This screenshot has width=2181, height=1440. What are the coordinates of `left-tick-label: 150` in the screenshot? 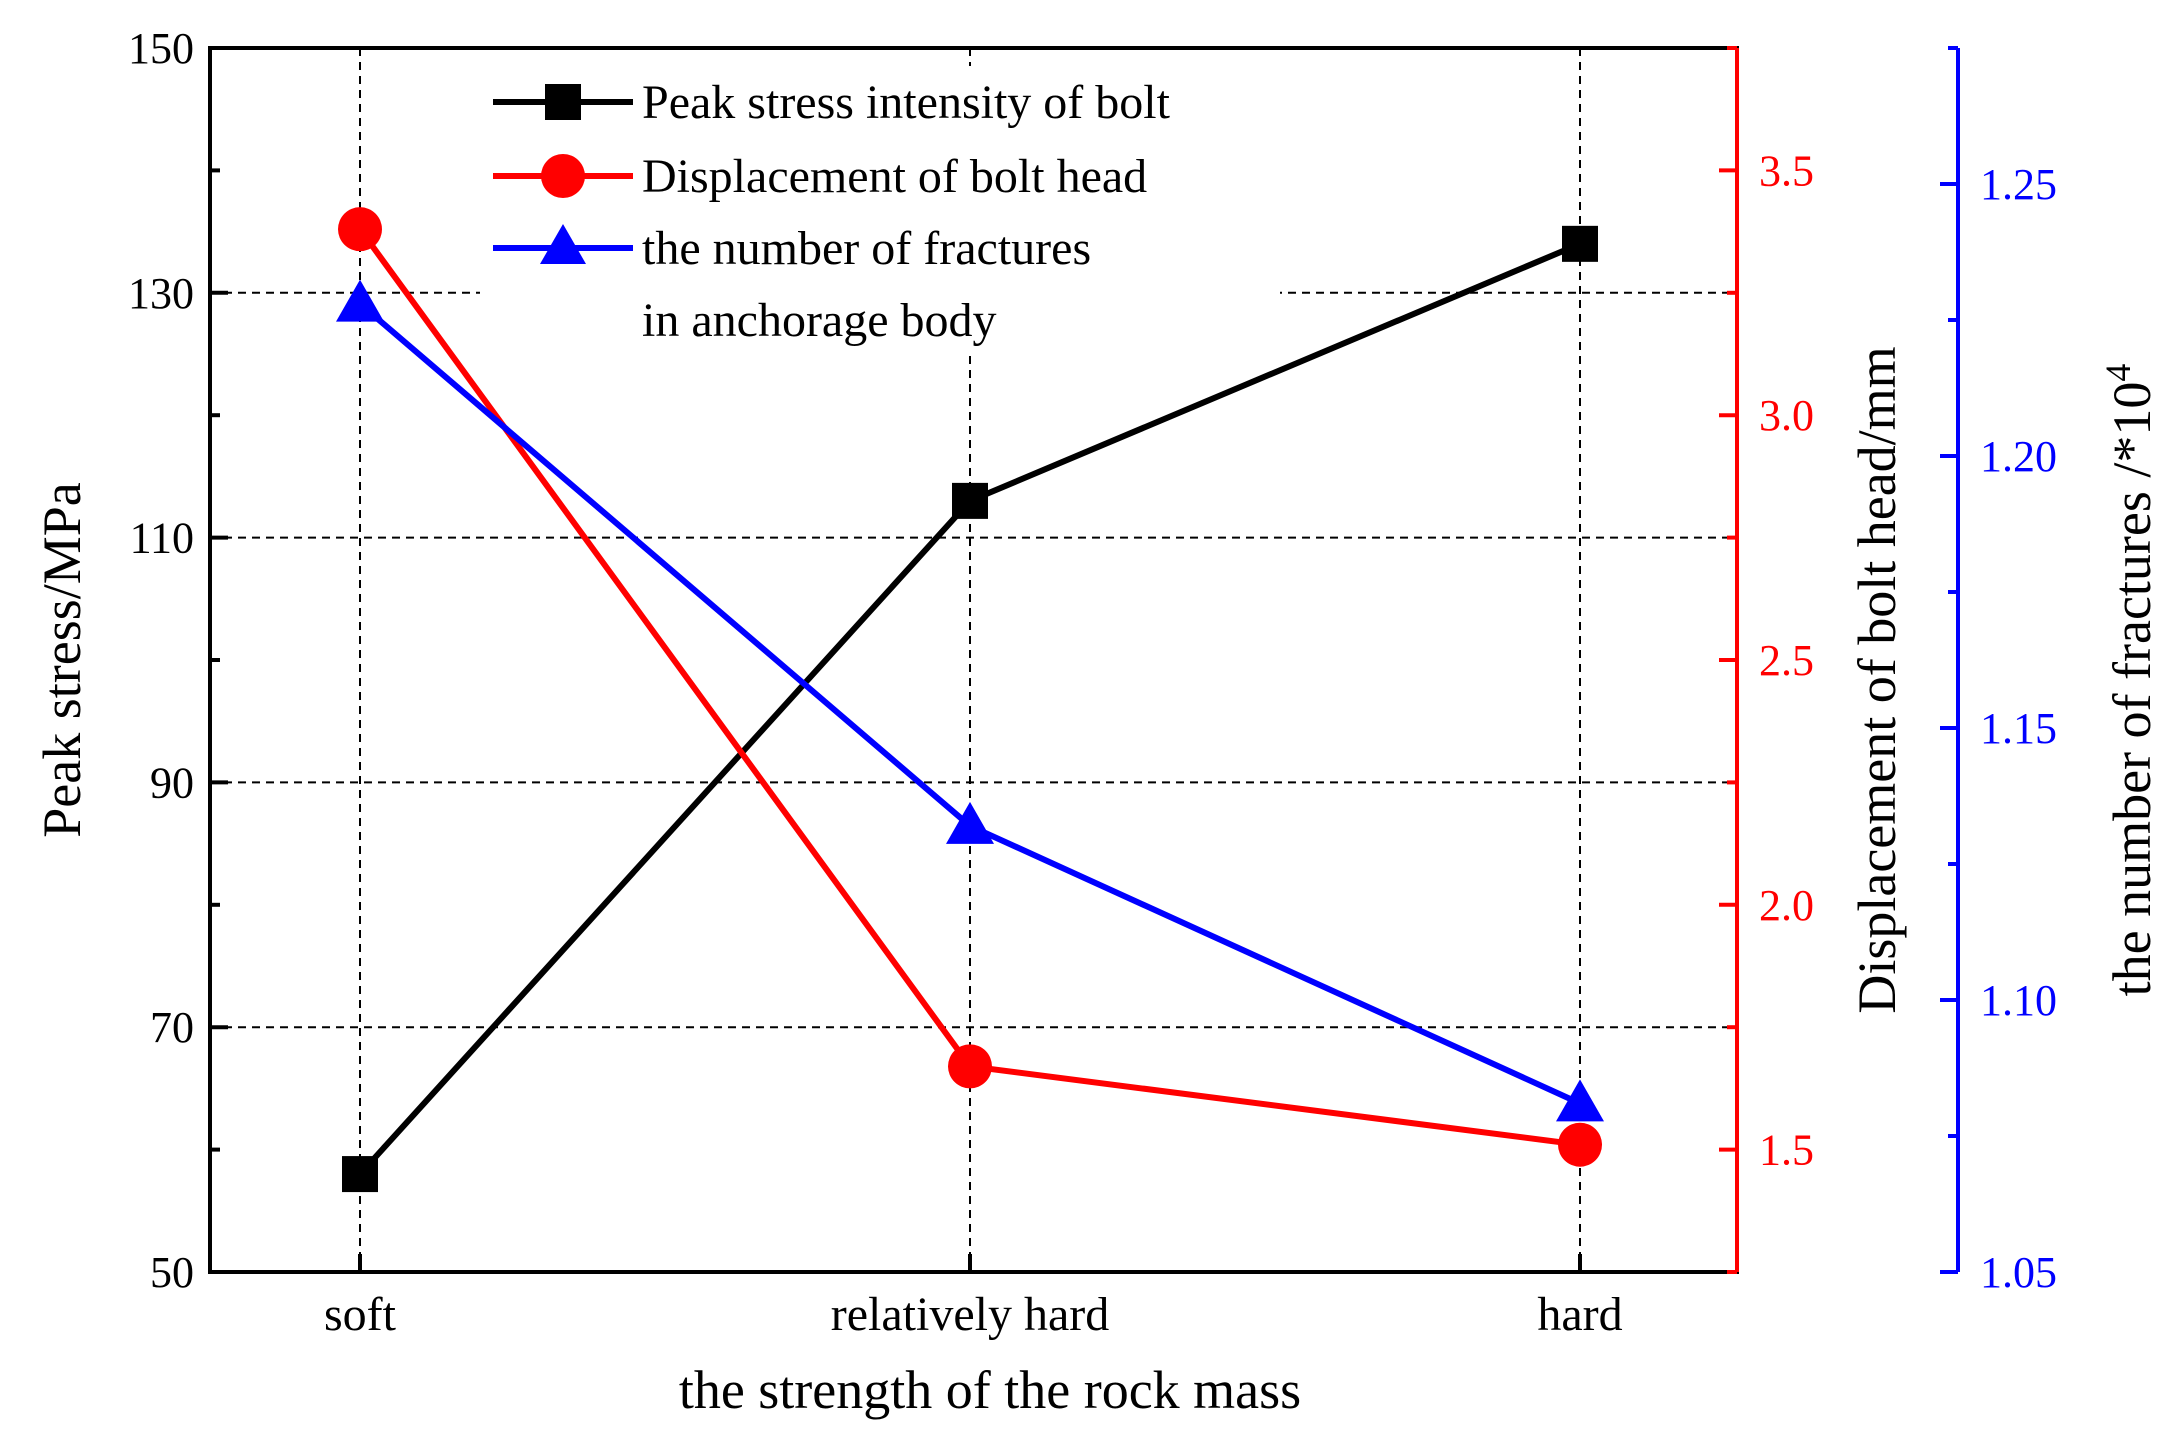 It's located at (161, 48).